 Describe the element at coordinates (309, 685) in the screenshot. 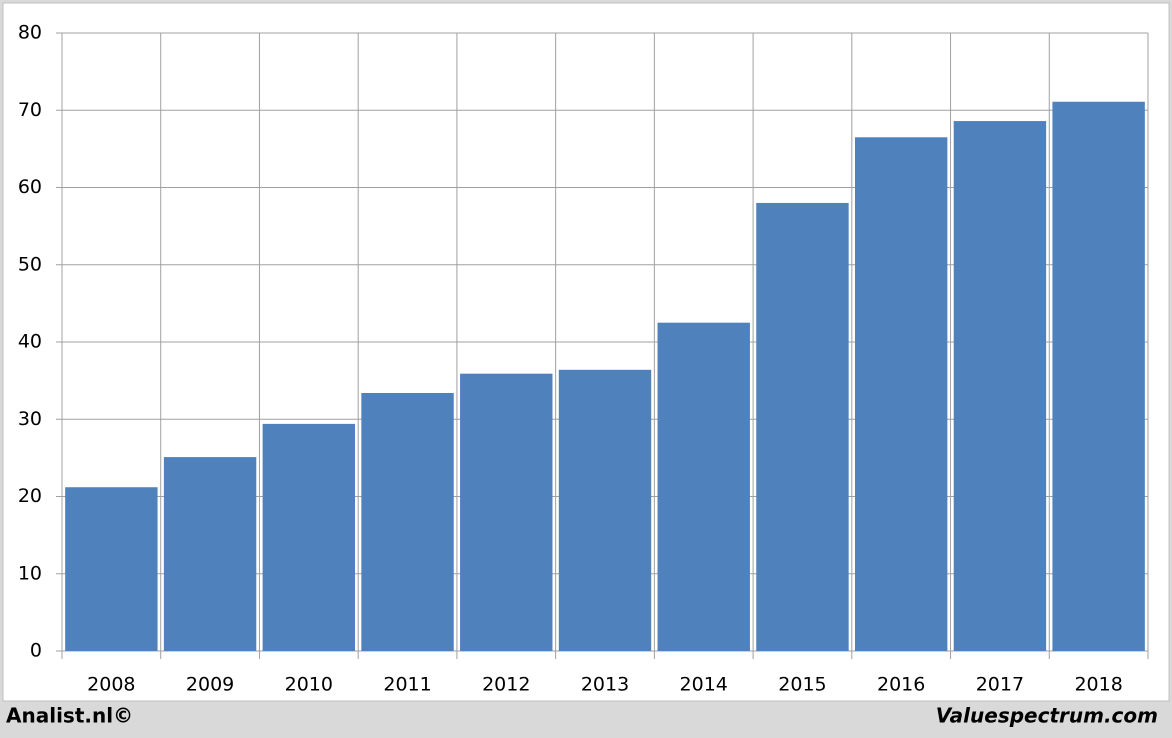

I see `x-tick-label: 2010` at that location.